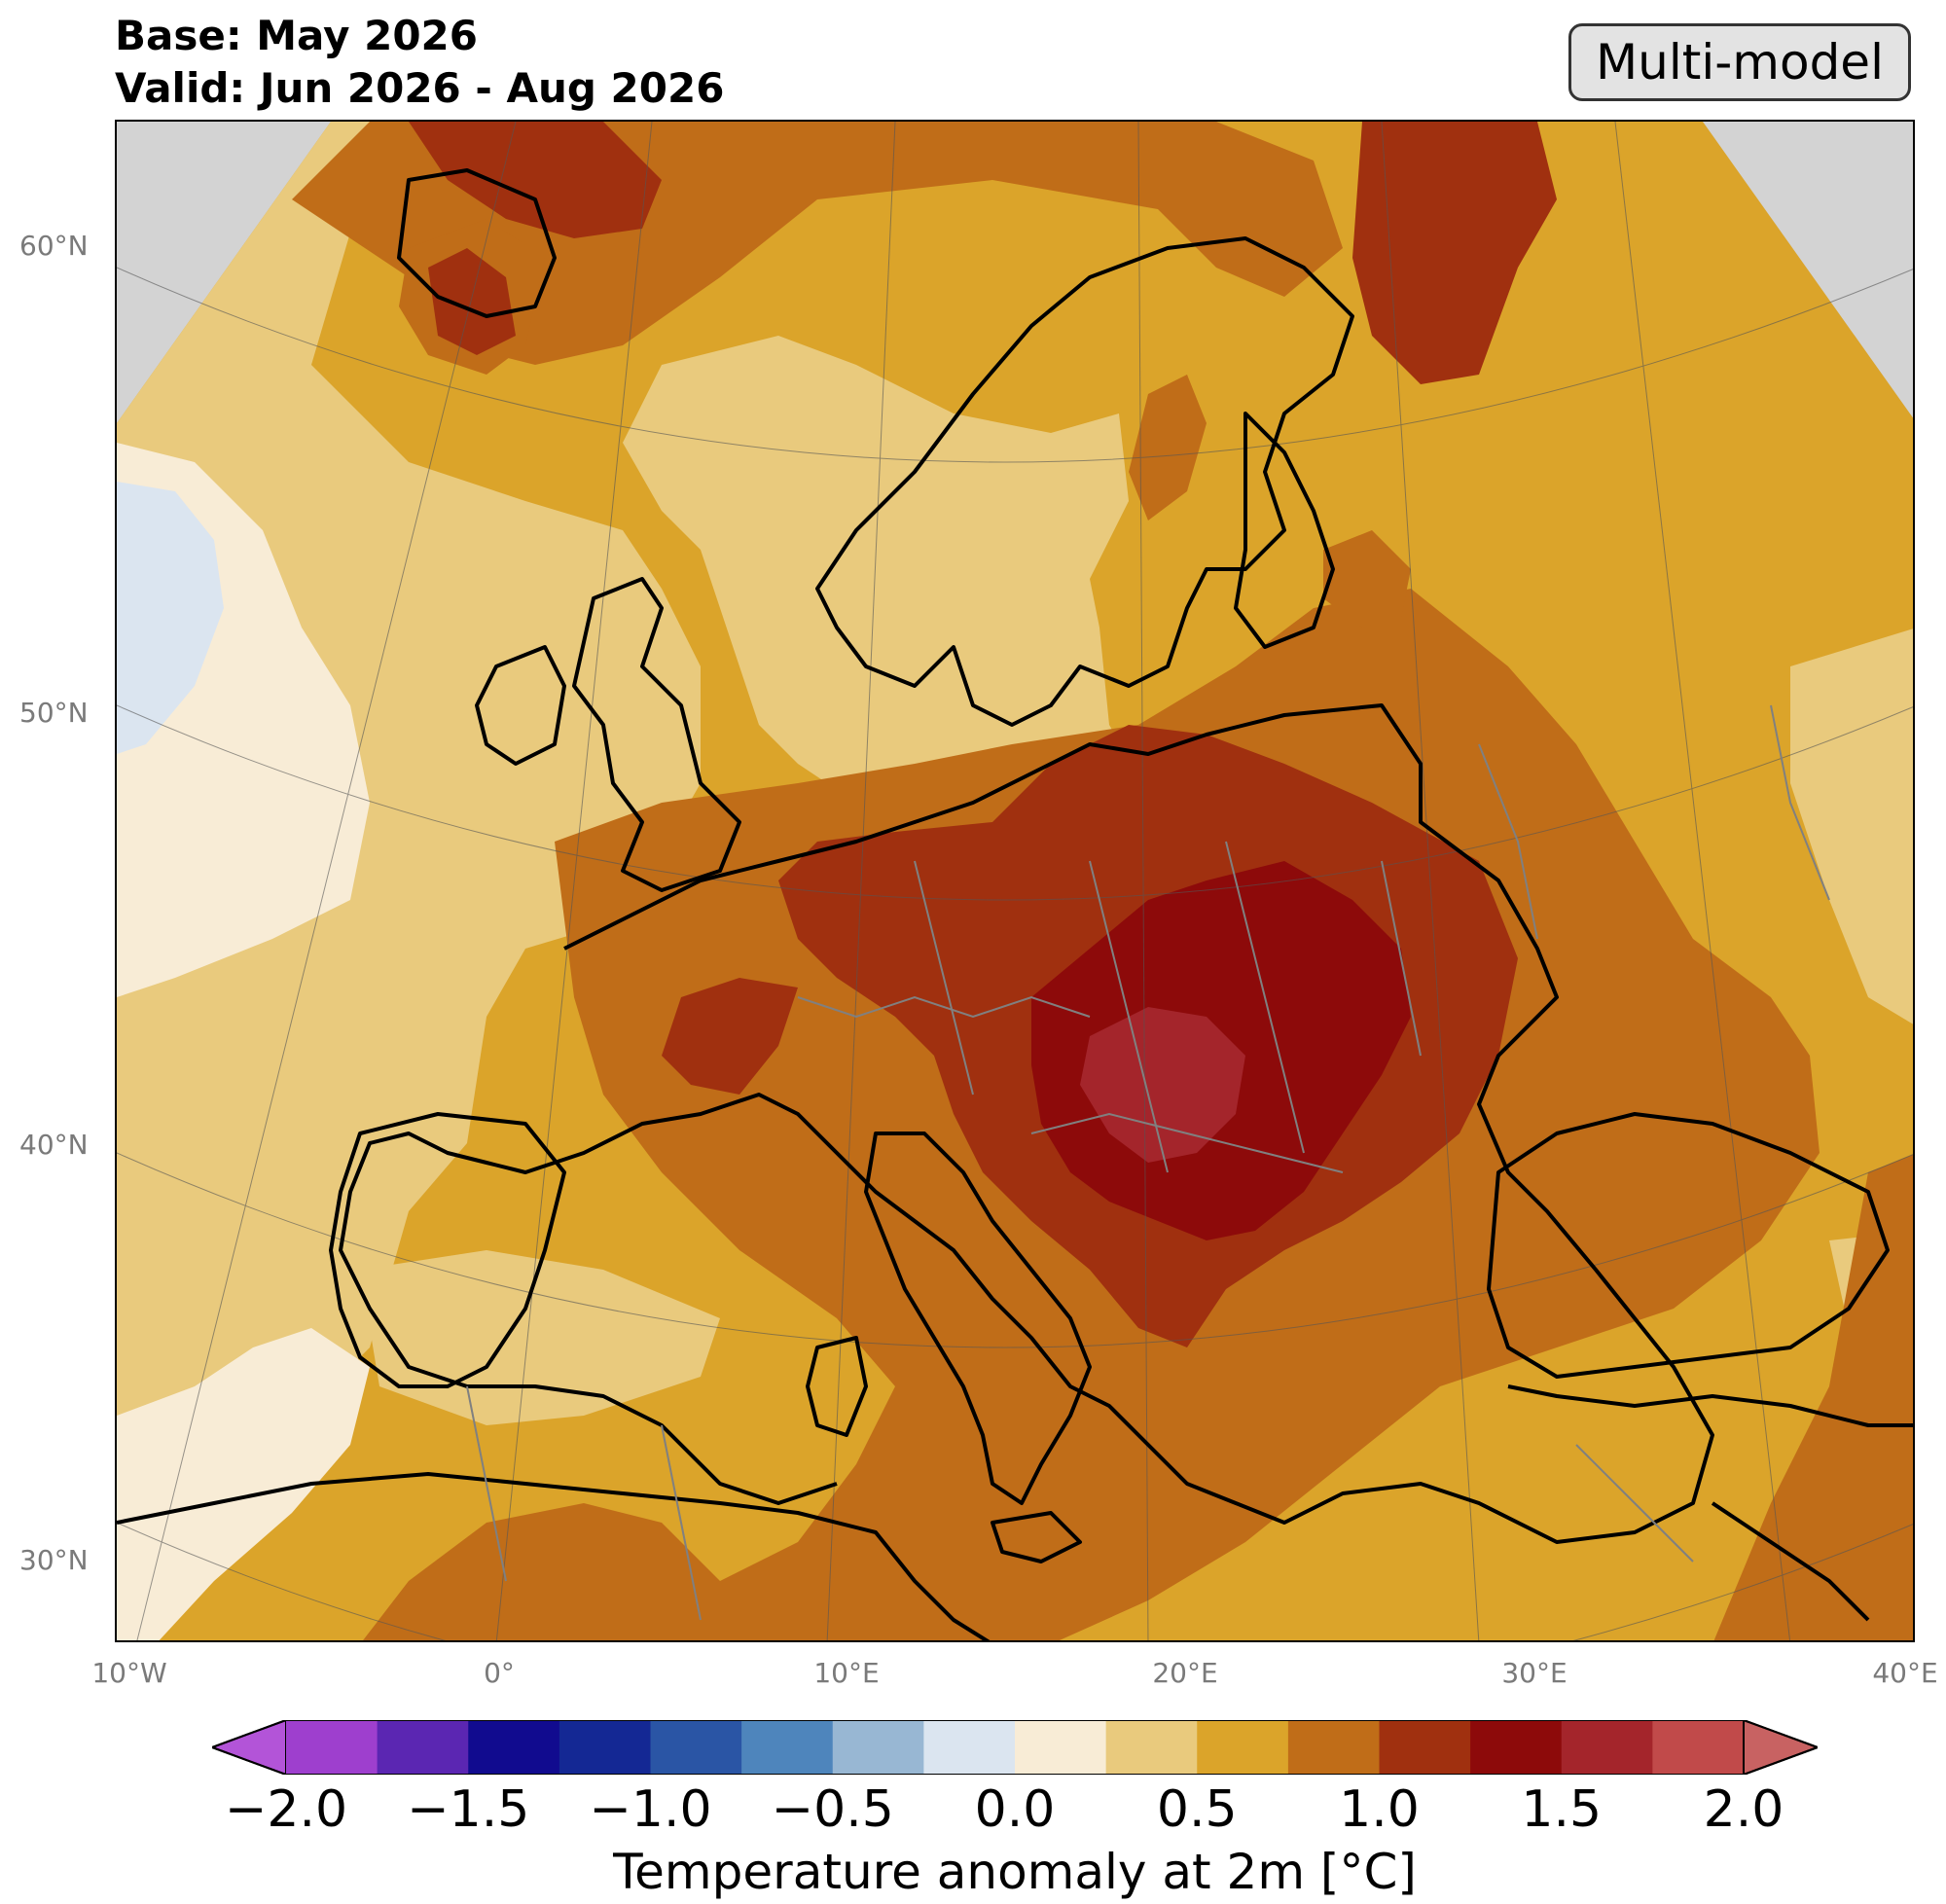  What do you see at coordinates (472, 301) in the screenshot?
I see `anomaly-1.0-iceland` at bounding box center [472, 301].